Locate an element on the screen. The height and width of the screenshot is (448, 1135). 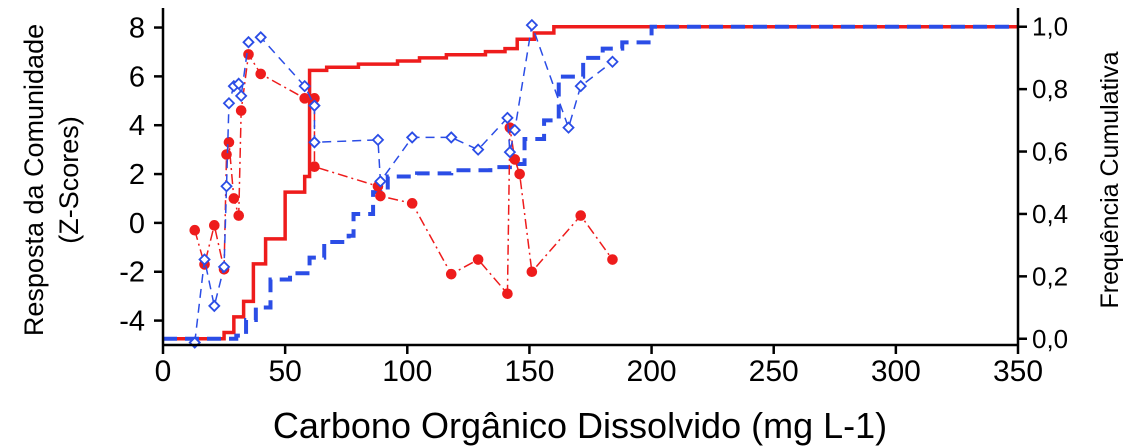
x-tick-label: 250 is located at coordinates (774, 371).